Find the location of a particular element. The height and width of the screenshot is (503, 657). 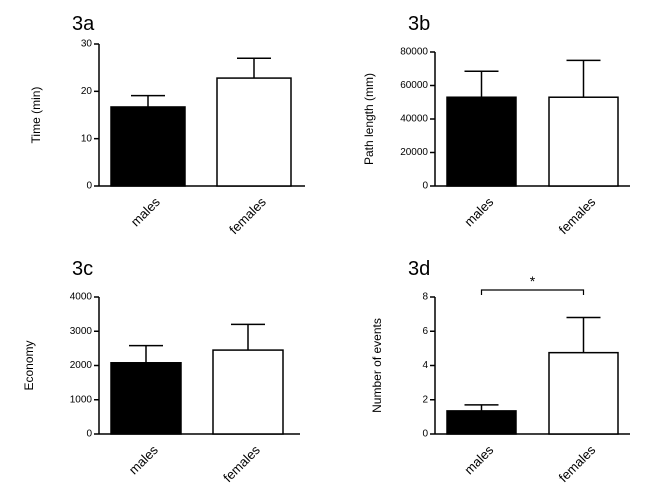

y-axis-label: Economy is located at coordinates (29, 365).